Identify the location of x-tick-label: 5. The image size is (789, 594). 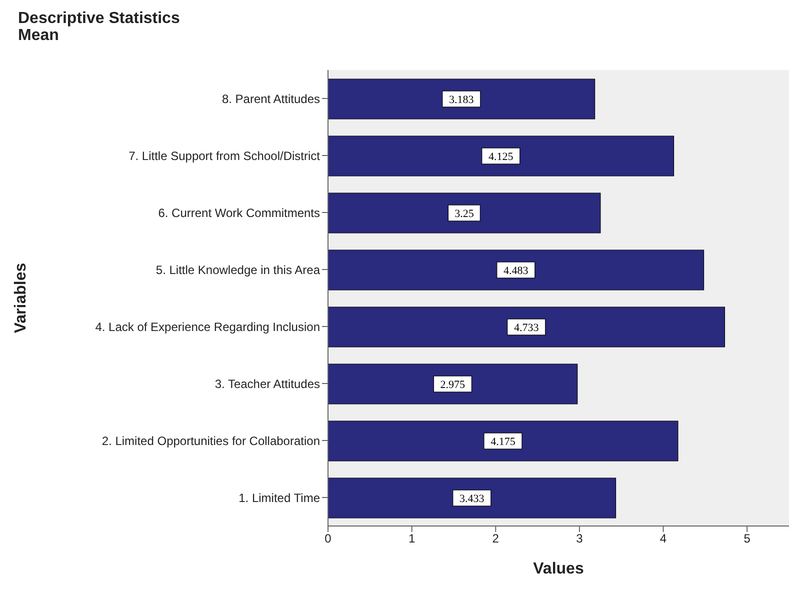
(747, 539).